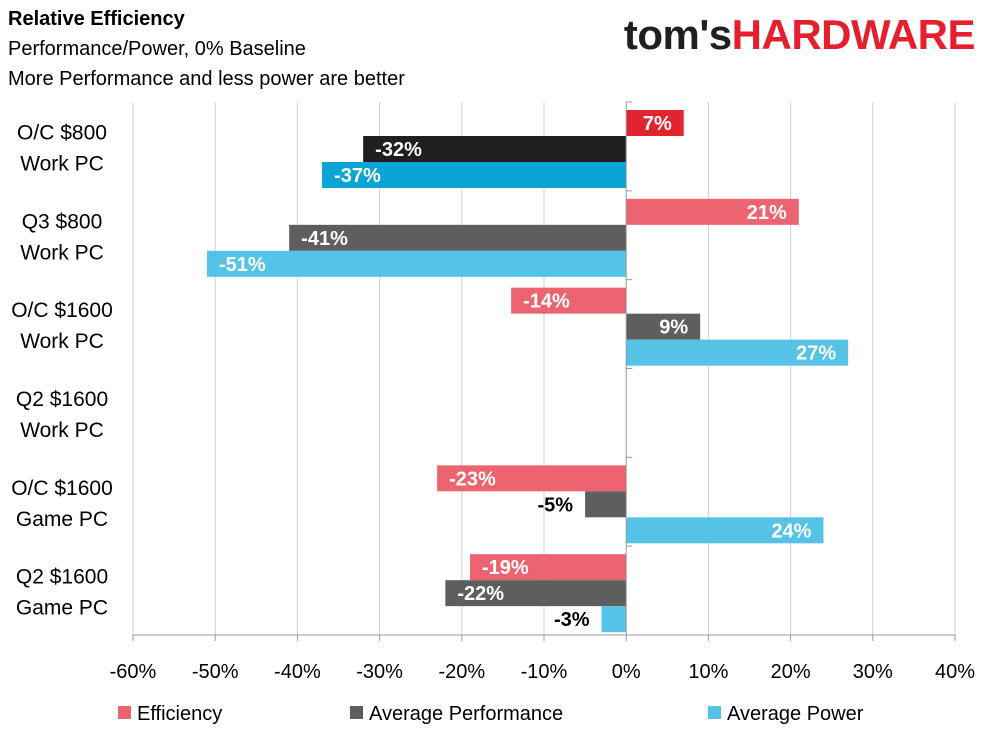  Describe the element at coordinates (179, 714) in the screenshot. I see `legend-label: Efficiency` at that location.